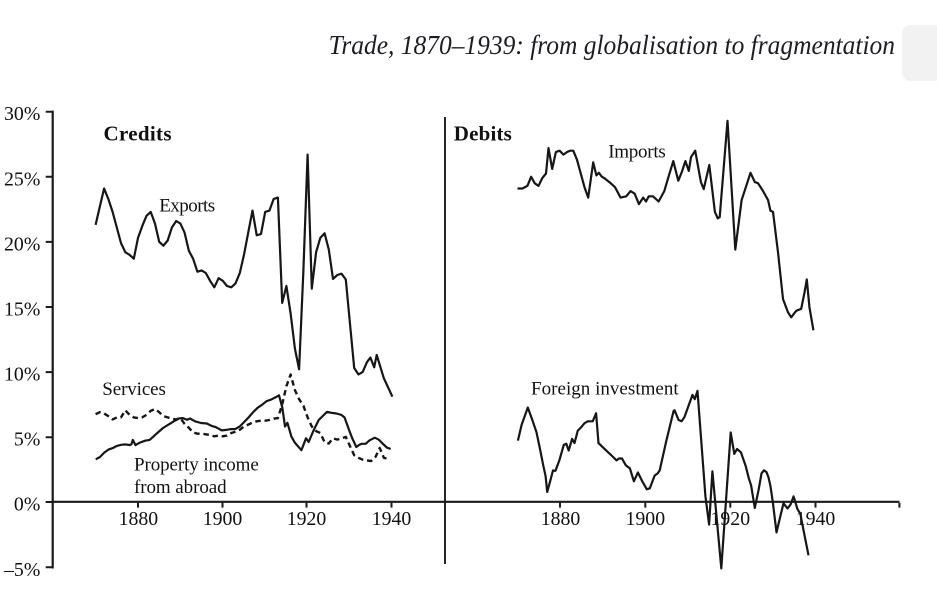  I want to click on svg-text: 5%, so click(27, 440).